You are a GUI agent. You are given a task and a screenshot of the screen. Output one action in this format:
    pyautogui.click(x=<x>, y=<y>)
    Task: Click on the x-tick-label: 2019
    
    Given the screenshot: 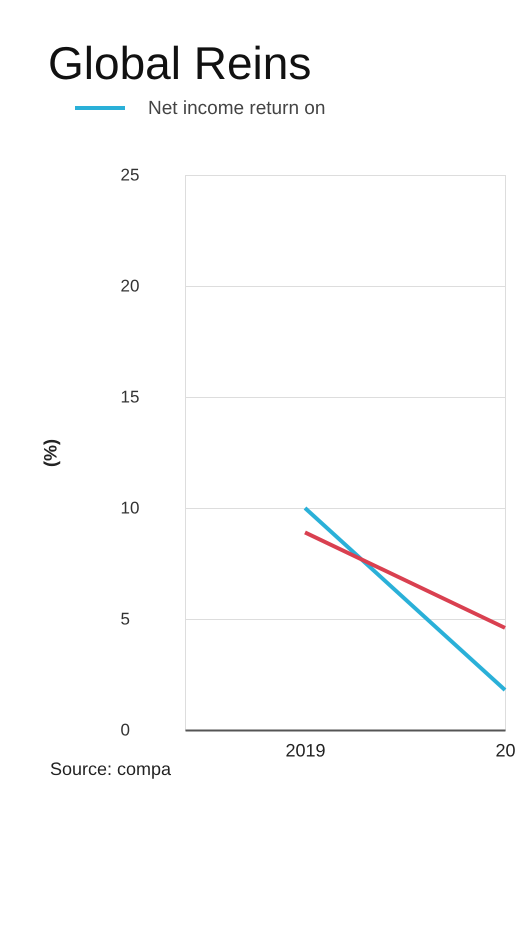 What is the action you would take?
    pyautogui.click(x=305, y=750)
    